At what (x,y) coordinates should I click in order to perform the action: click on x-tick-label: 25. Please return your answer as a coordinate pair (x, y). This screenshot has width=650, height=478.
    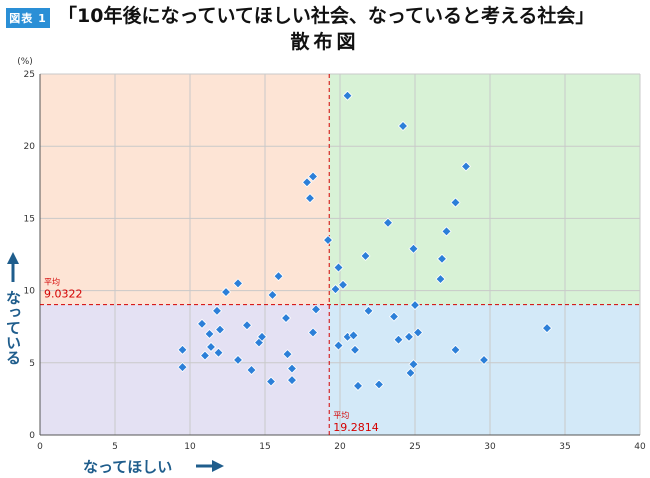
    Looking at the image, I should click on (414, 447).